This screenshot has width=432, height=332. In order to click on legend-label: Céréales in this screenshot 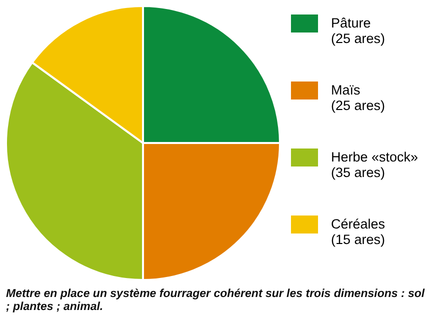, I will do `click(358, 224)`.